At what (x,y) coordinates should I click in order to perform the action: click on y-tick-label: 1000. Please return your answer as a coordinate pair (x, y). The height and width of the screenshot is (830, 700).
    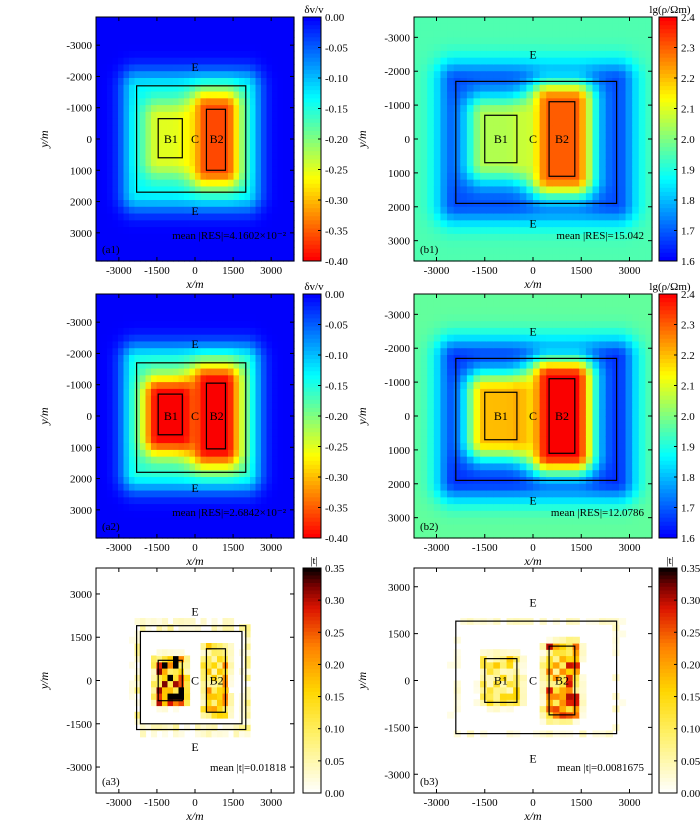
    Looking at the image, I should click on (399, 174).